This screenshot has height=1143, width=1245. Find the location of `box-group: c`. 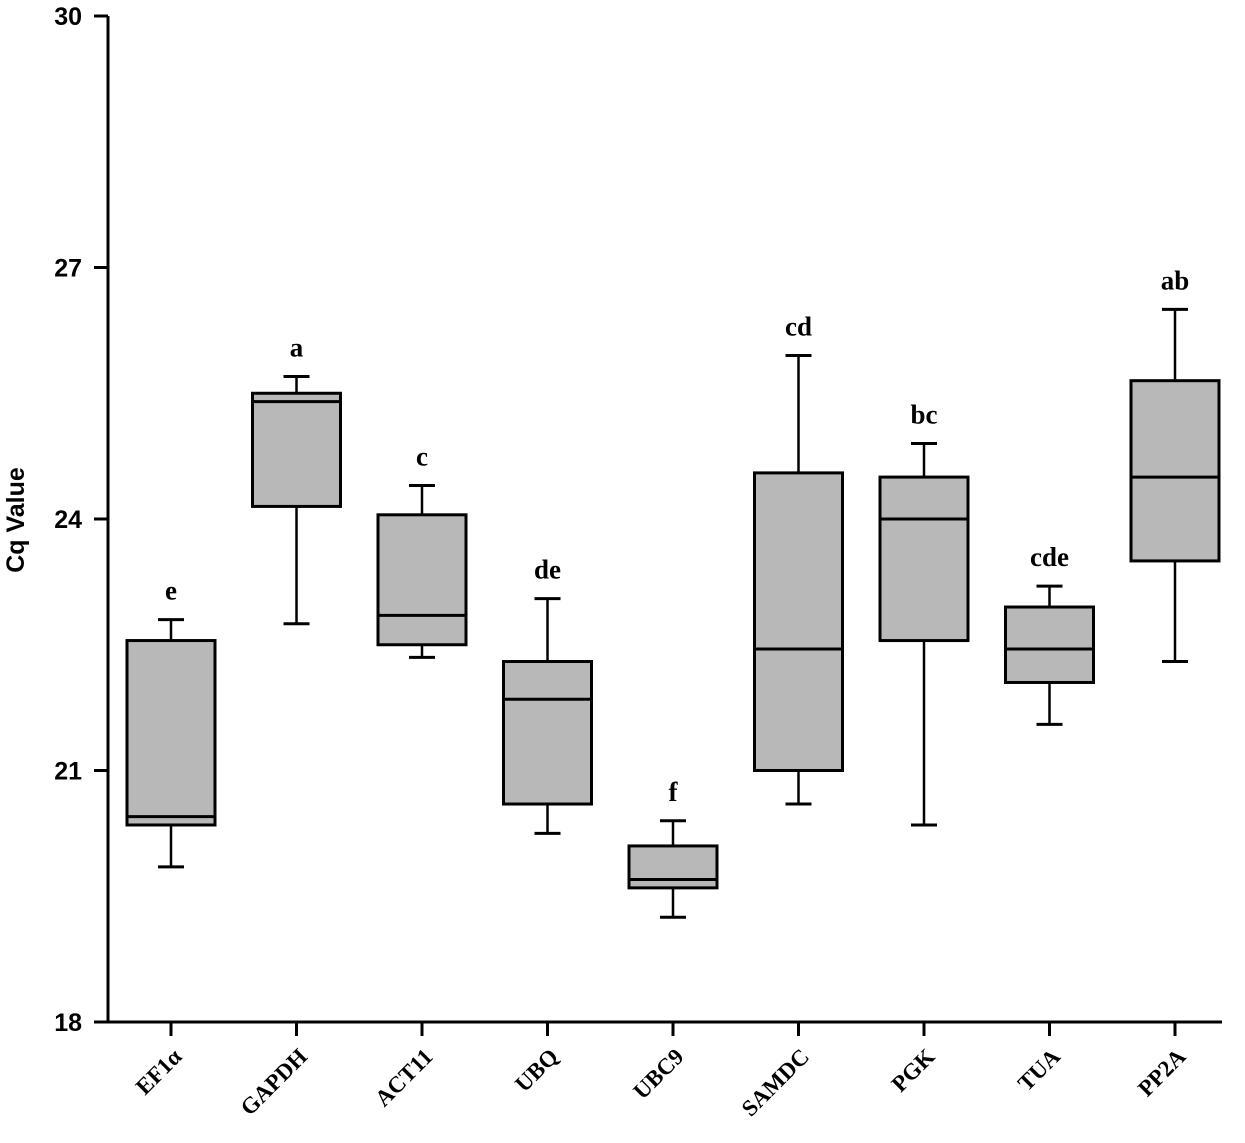

box-group: c is located at coordinates (422, 550).